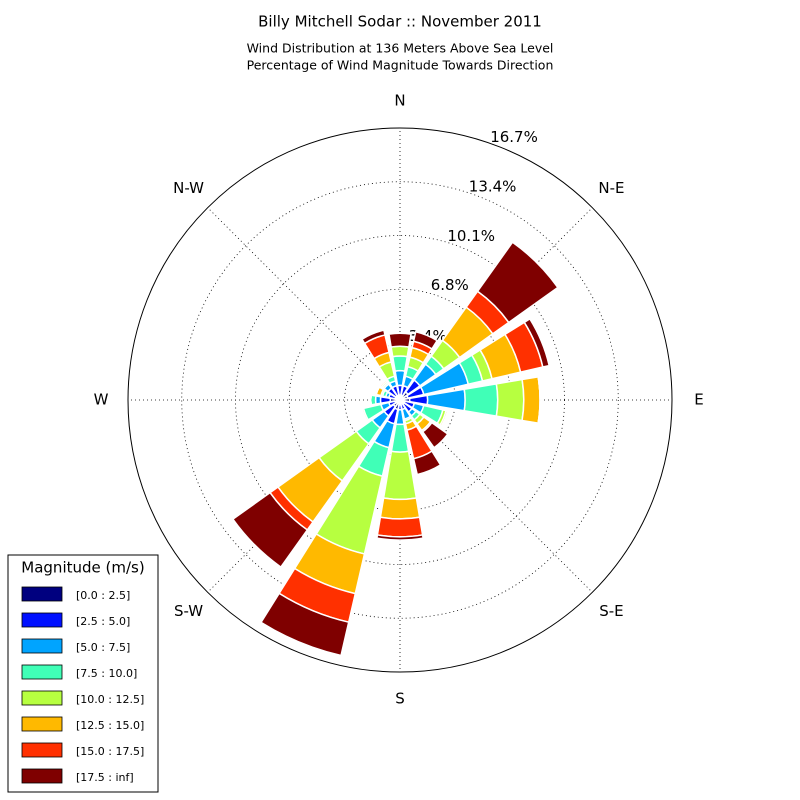  Describe the element at coordinates (471, 236) in the screenshot. I see `r-tick-label: 10.1%` at that location.